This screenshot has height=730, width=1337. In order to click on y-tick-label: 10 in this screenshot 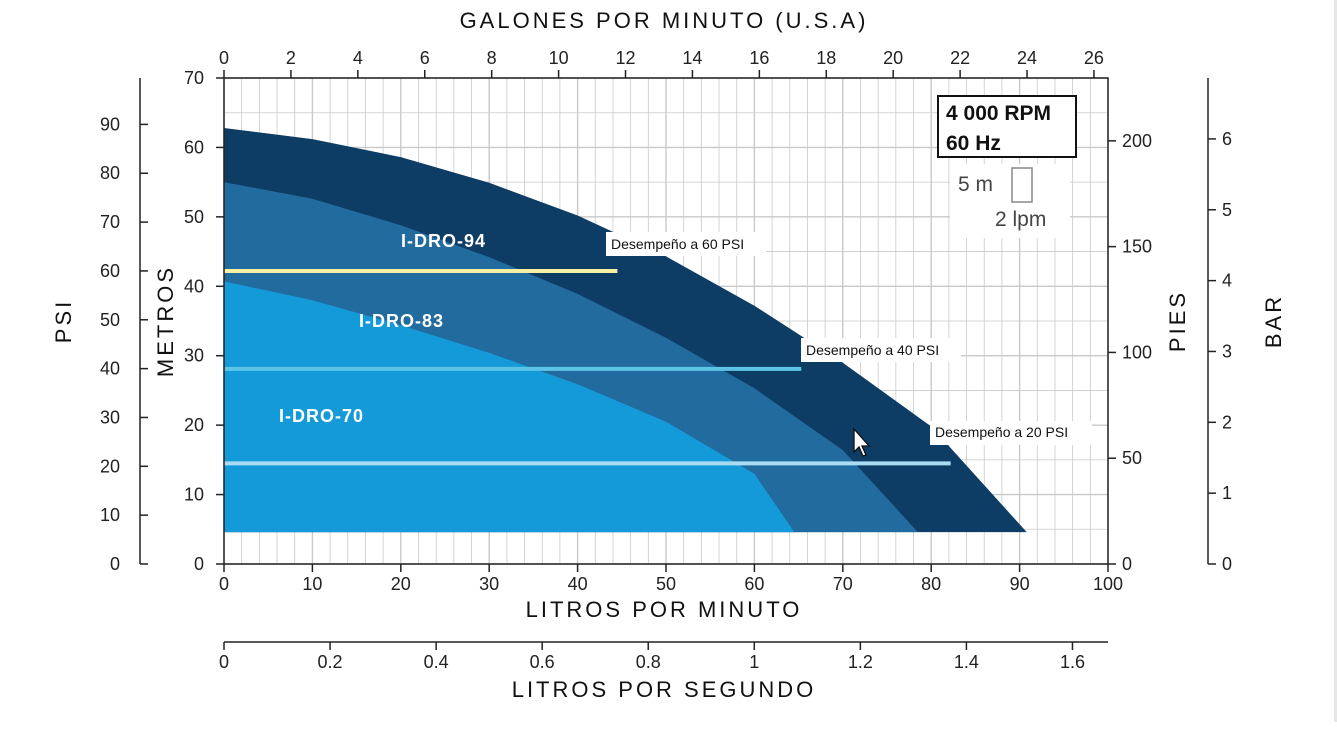, I will do `click(194, 495)`.